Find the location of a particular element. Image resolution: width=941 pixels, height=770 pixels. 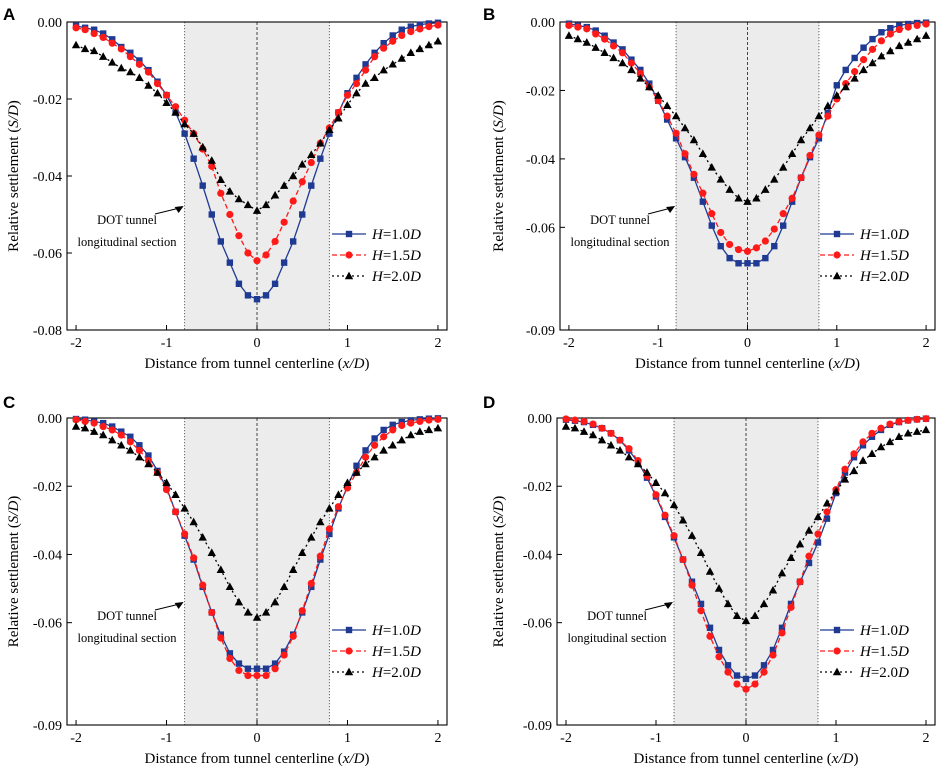

annotation-line2: longitudinal section is located at coordinates (128, 638).